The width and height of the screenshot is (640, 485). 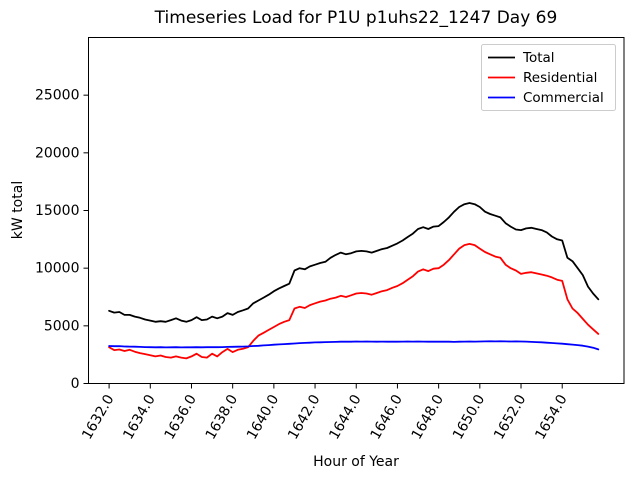 What do you see at coordinates (469, 417) in the screenshot?
I see `x-tick-label: 1650.0` at bounding box center [469, 417].